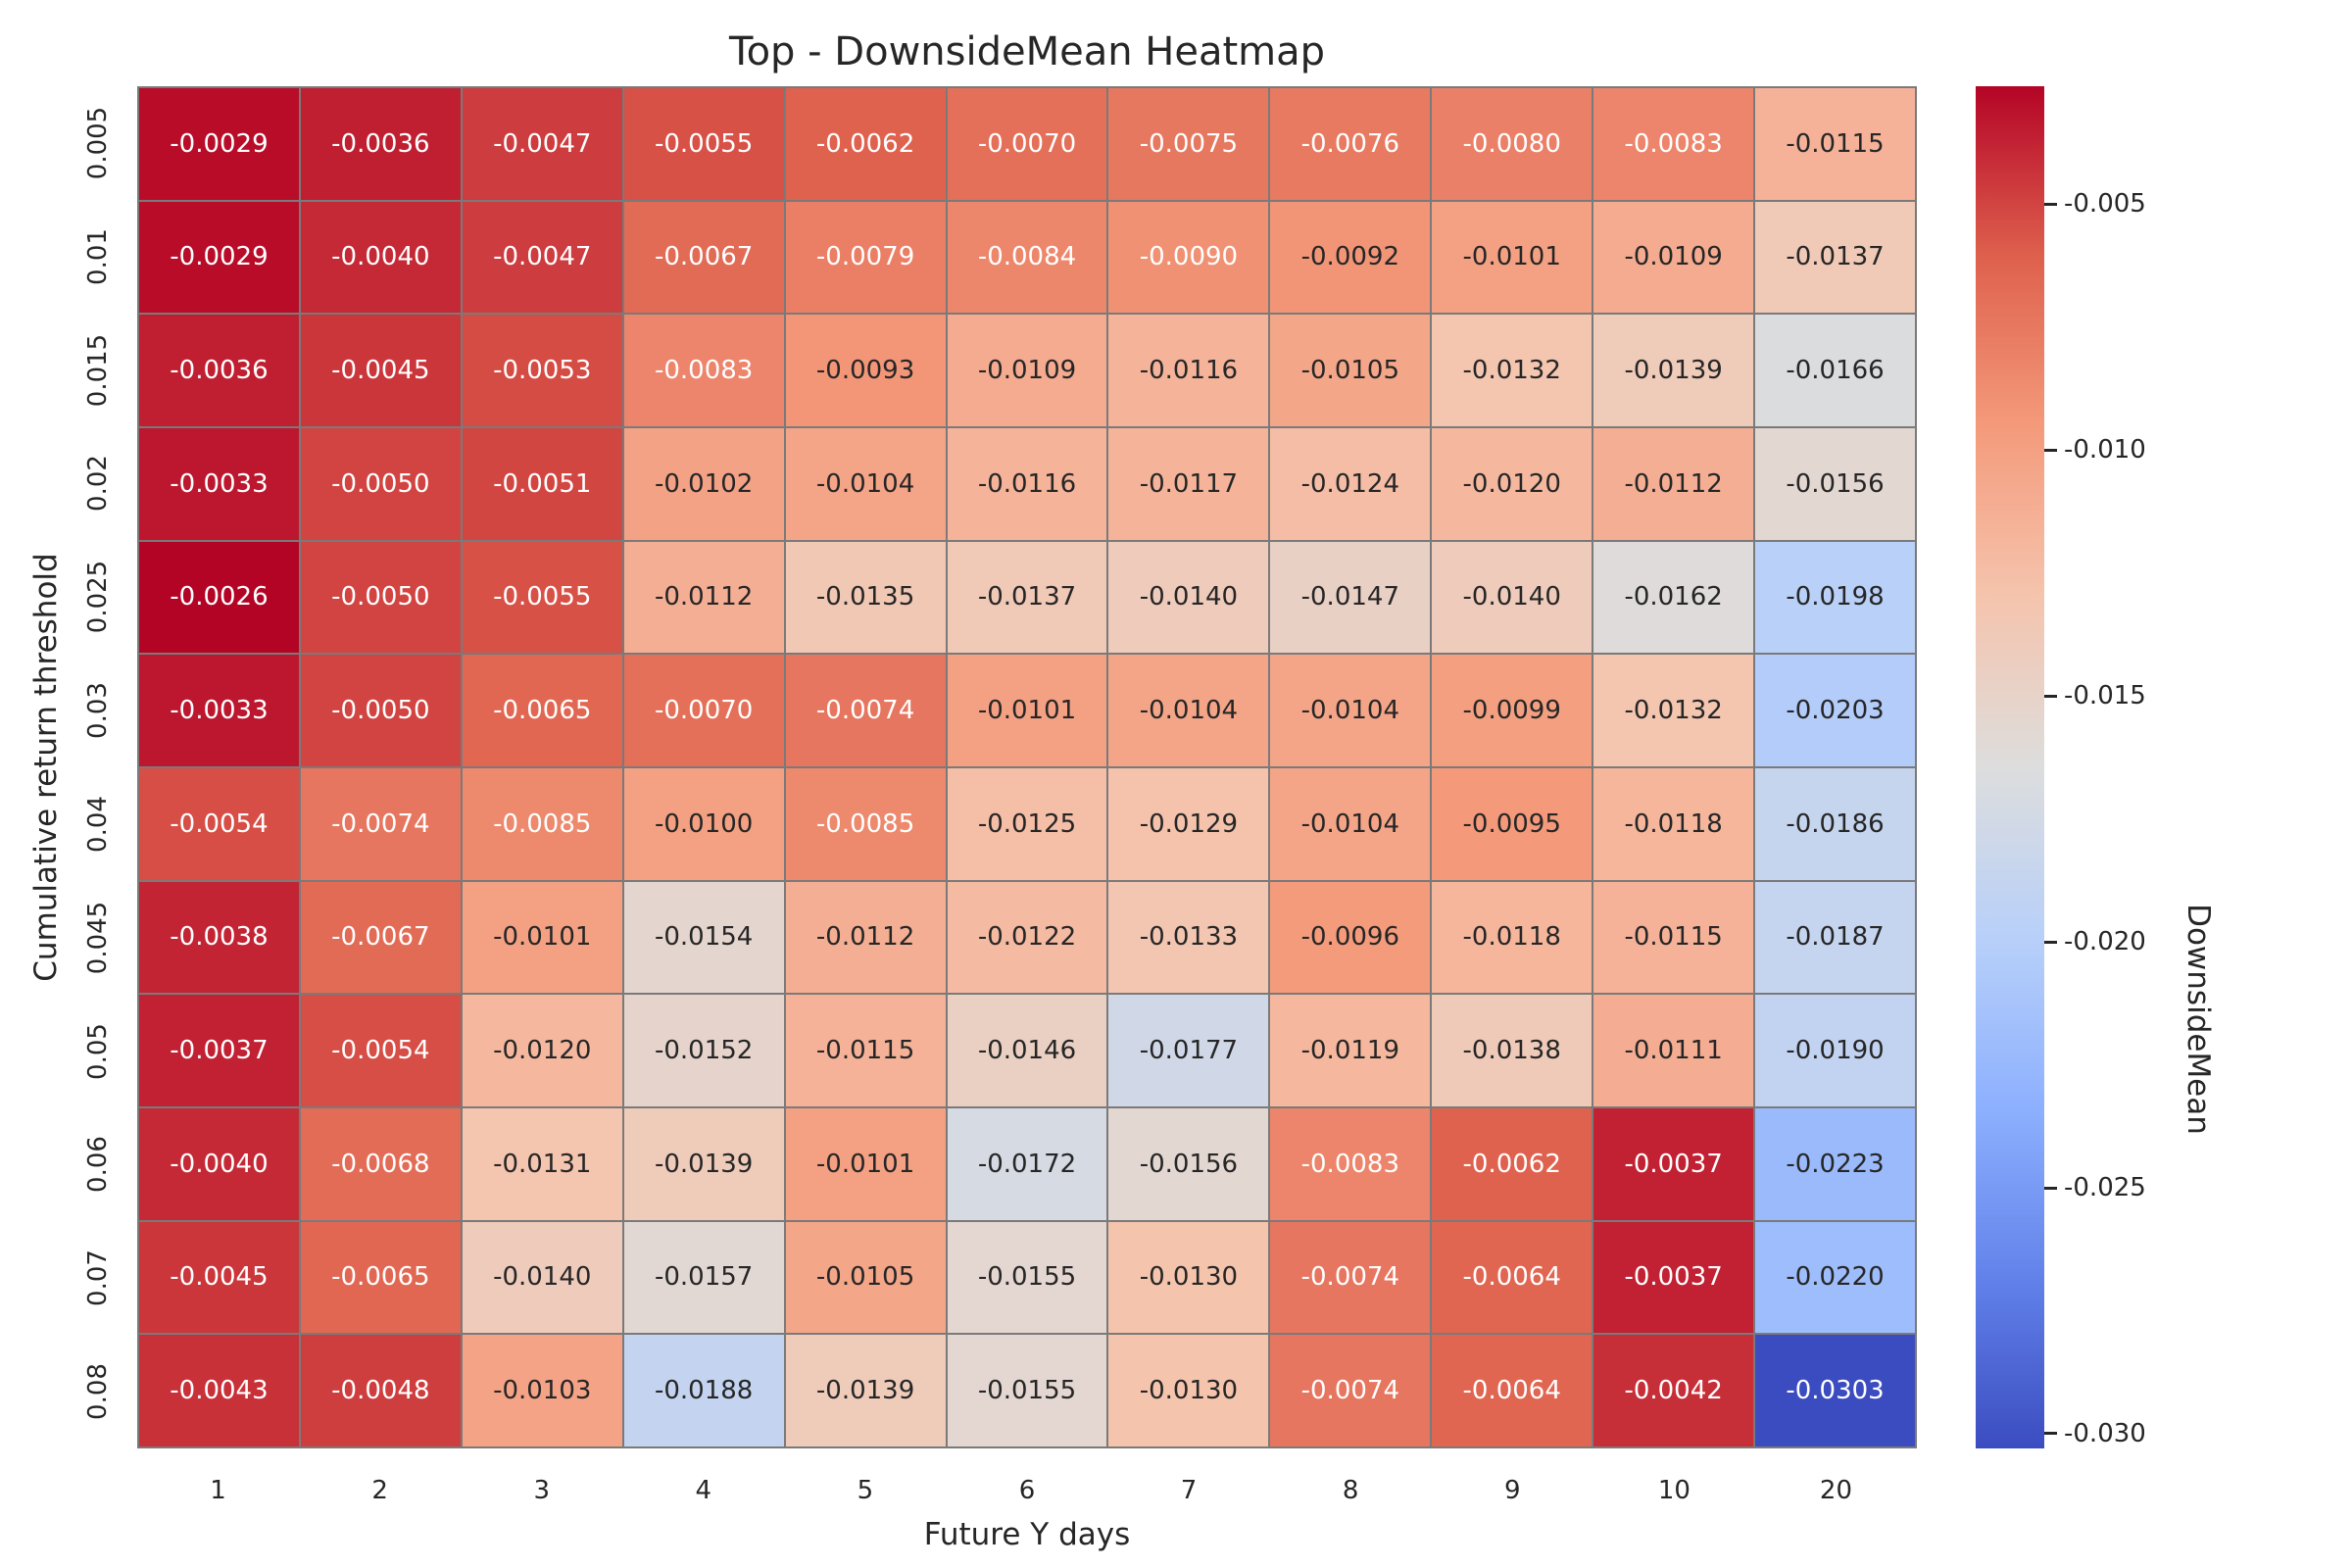  I want to click on heatmap-cell: -0.0043, so click(219, 1390).